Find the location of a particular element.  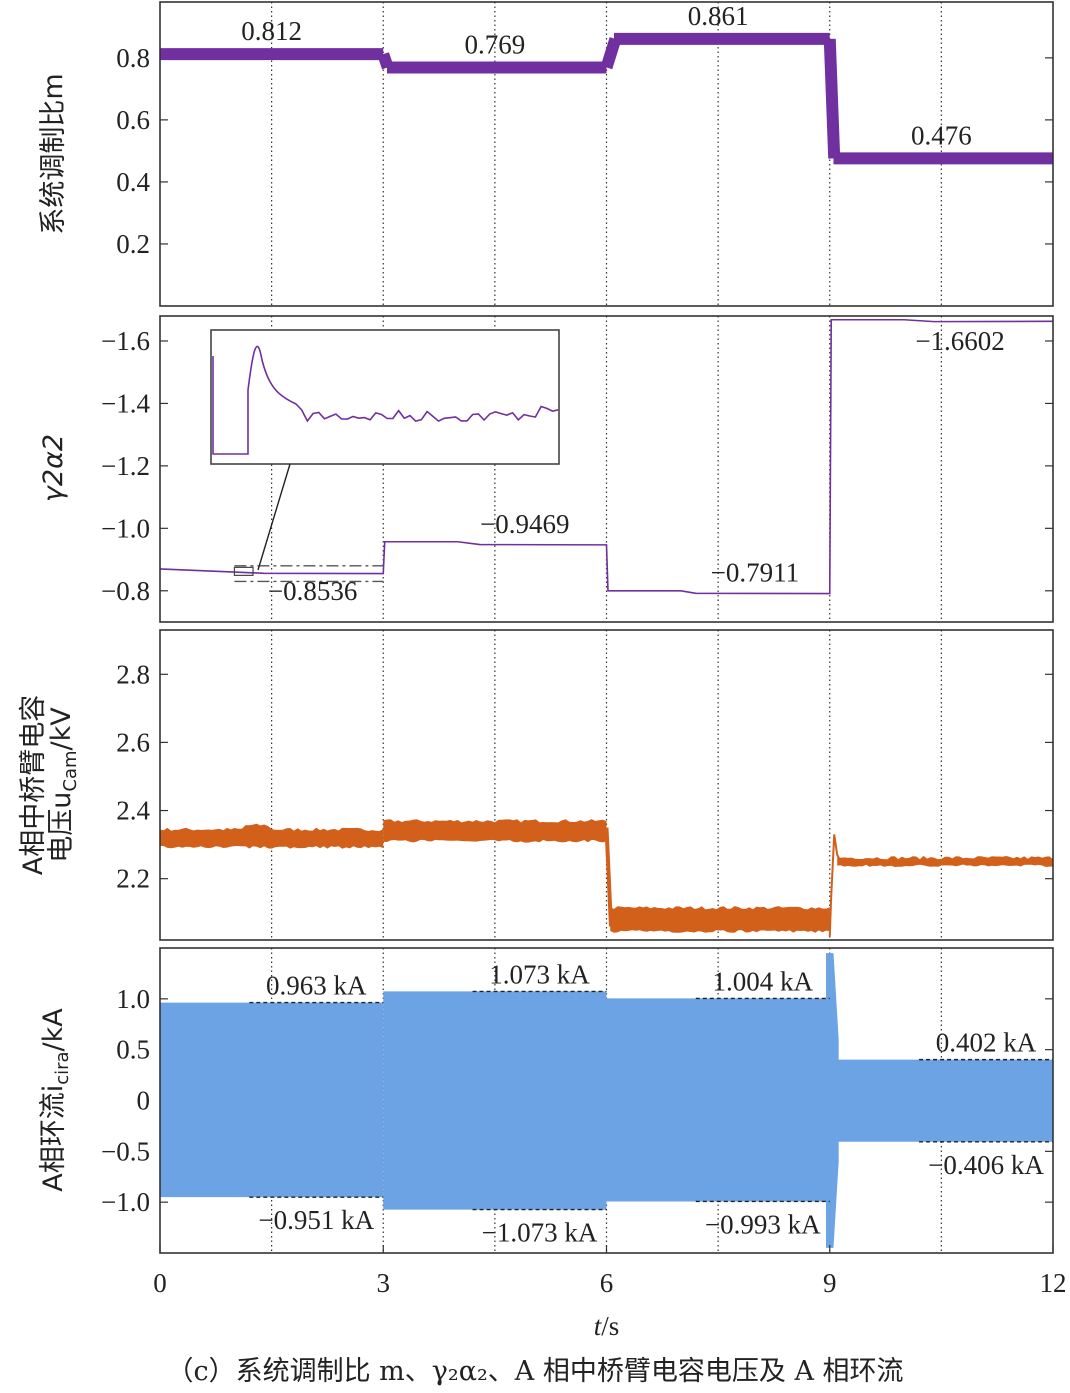

data-label: −1.073 kA is located at coordinates (540, 1233).